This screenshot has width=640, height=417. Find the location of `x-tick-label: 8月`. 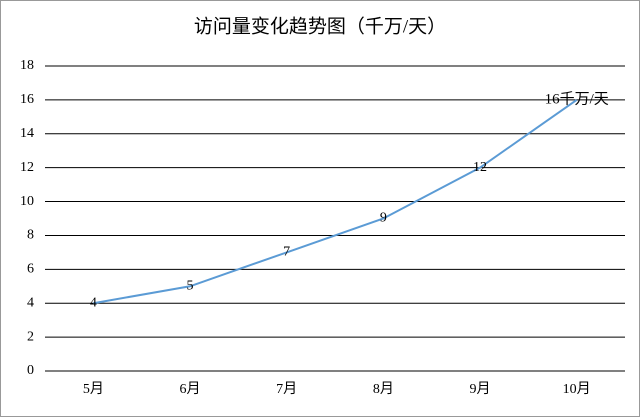

x-tick-label: 8月 is located at coordinates (383, 389).